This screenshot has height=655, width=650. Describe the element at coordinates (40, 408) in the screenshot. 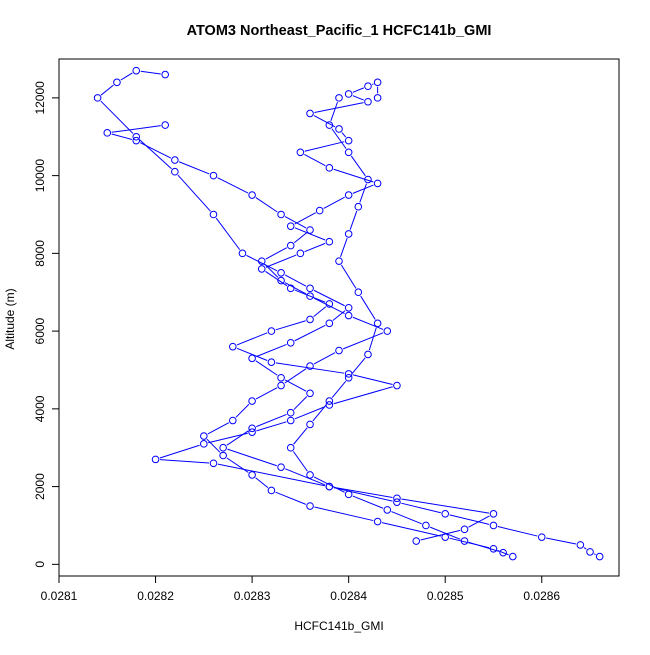

I see `y-tick-label: 4000` at that location.